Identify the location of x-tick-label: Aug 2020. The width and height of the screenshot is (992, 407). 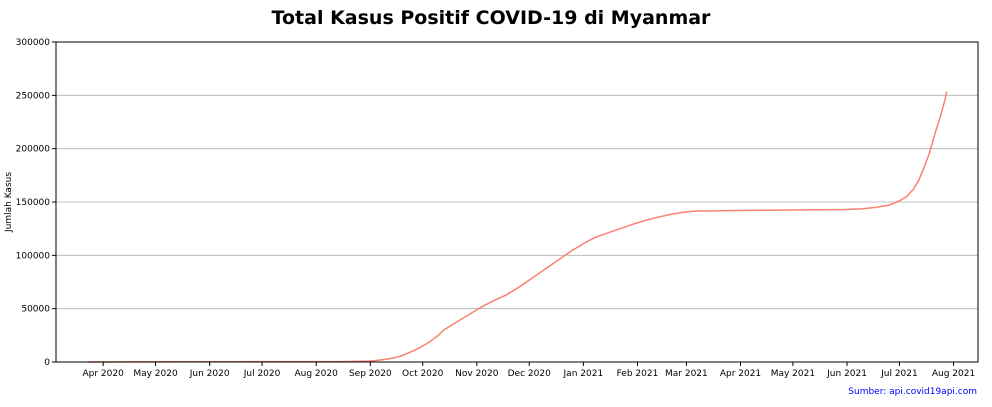
(317, 374).